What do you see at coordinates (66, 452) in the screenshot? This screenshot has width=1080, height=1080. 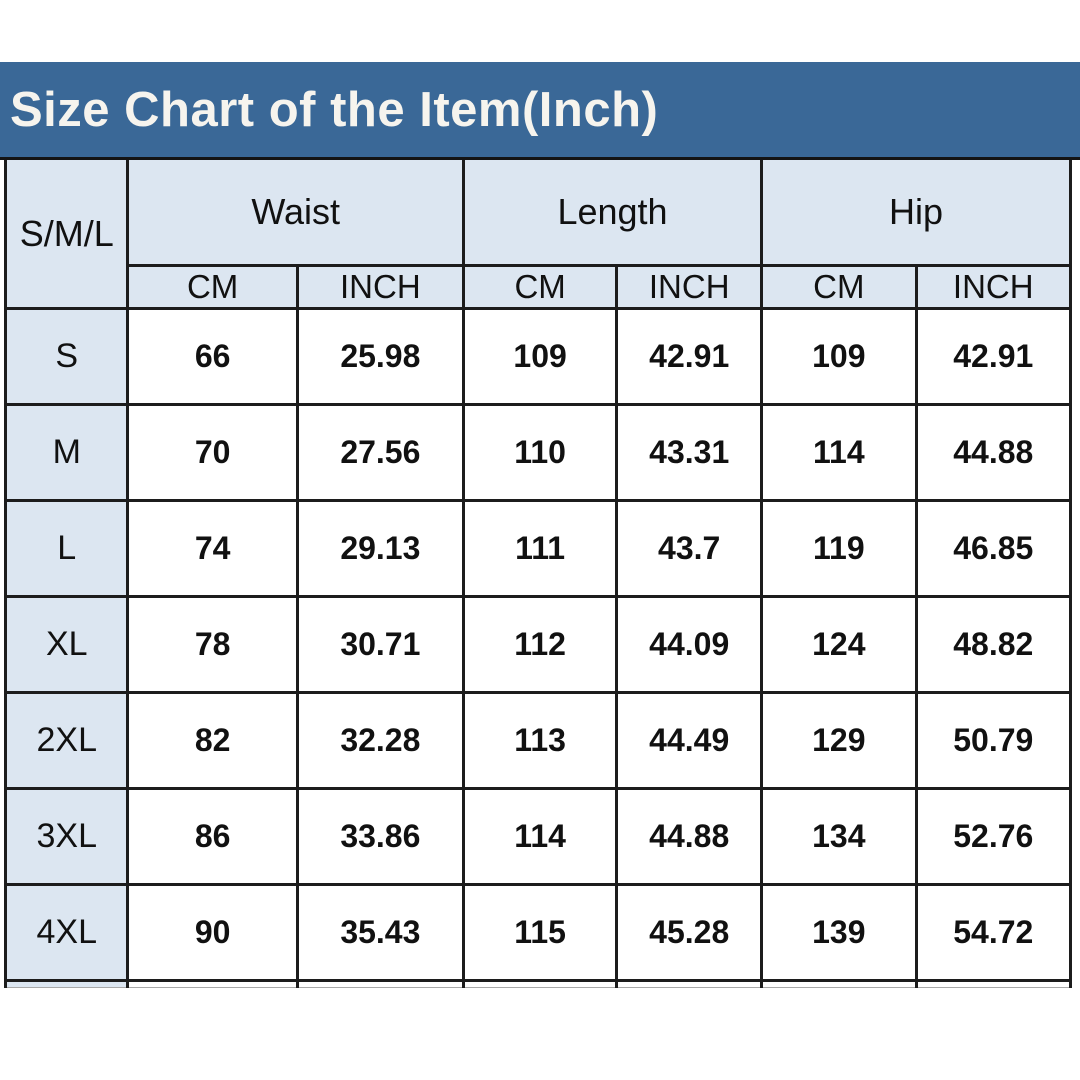 I see `size-label: M` at bounding box center [66, 452].